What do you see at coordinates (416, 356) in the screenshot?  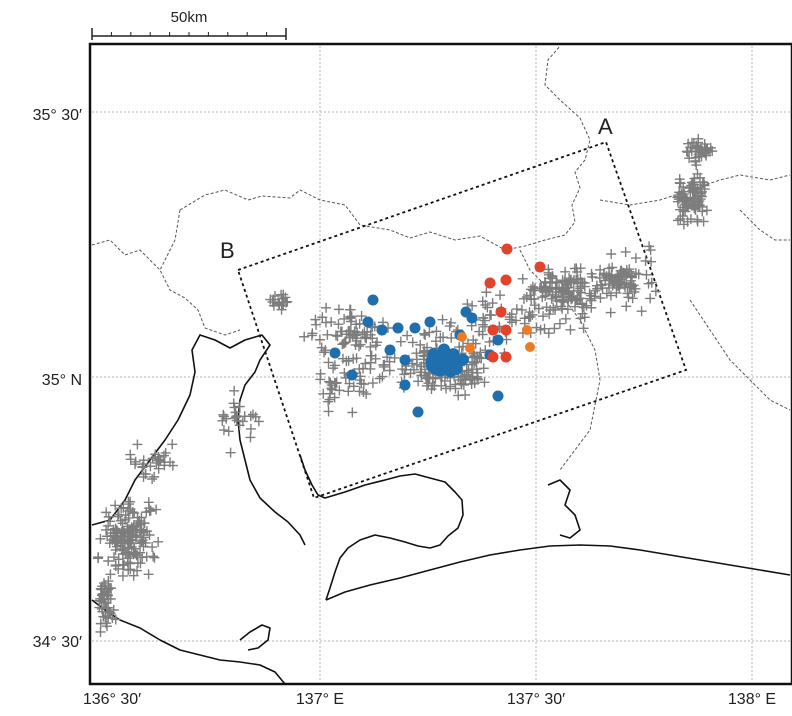 I see `blue-events` at bounding box center [416, 356].